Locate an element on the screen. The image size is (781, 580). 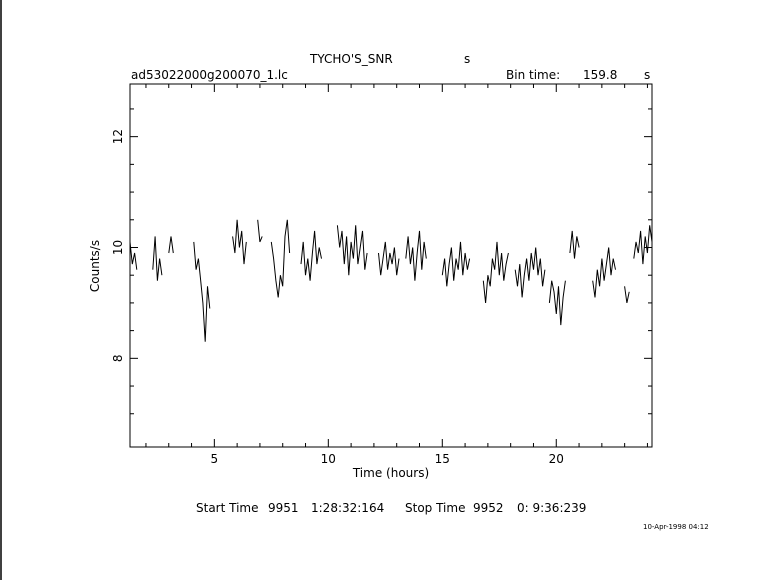
file-name: ad53022000g200070_1.lc is located at coordinates (209, 75).